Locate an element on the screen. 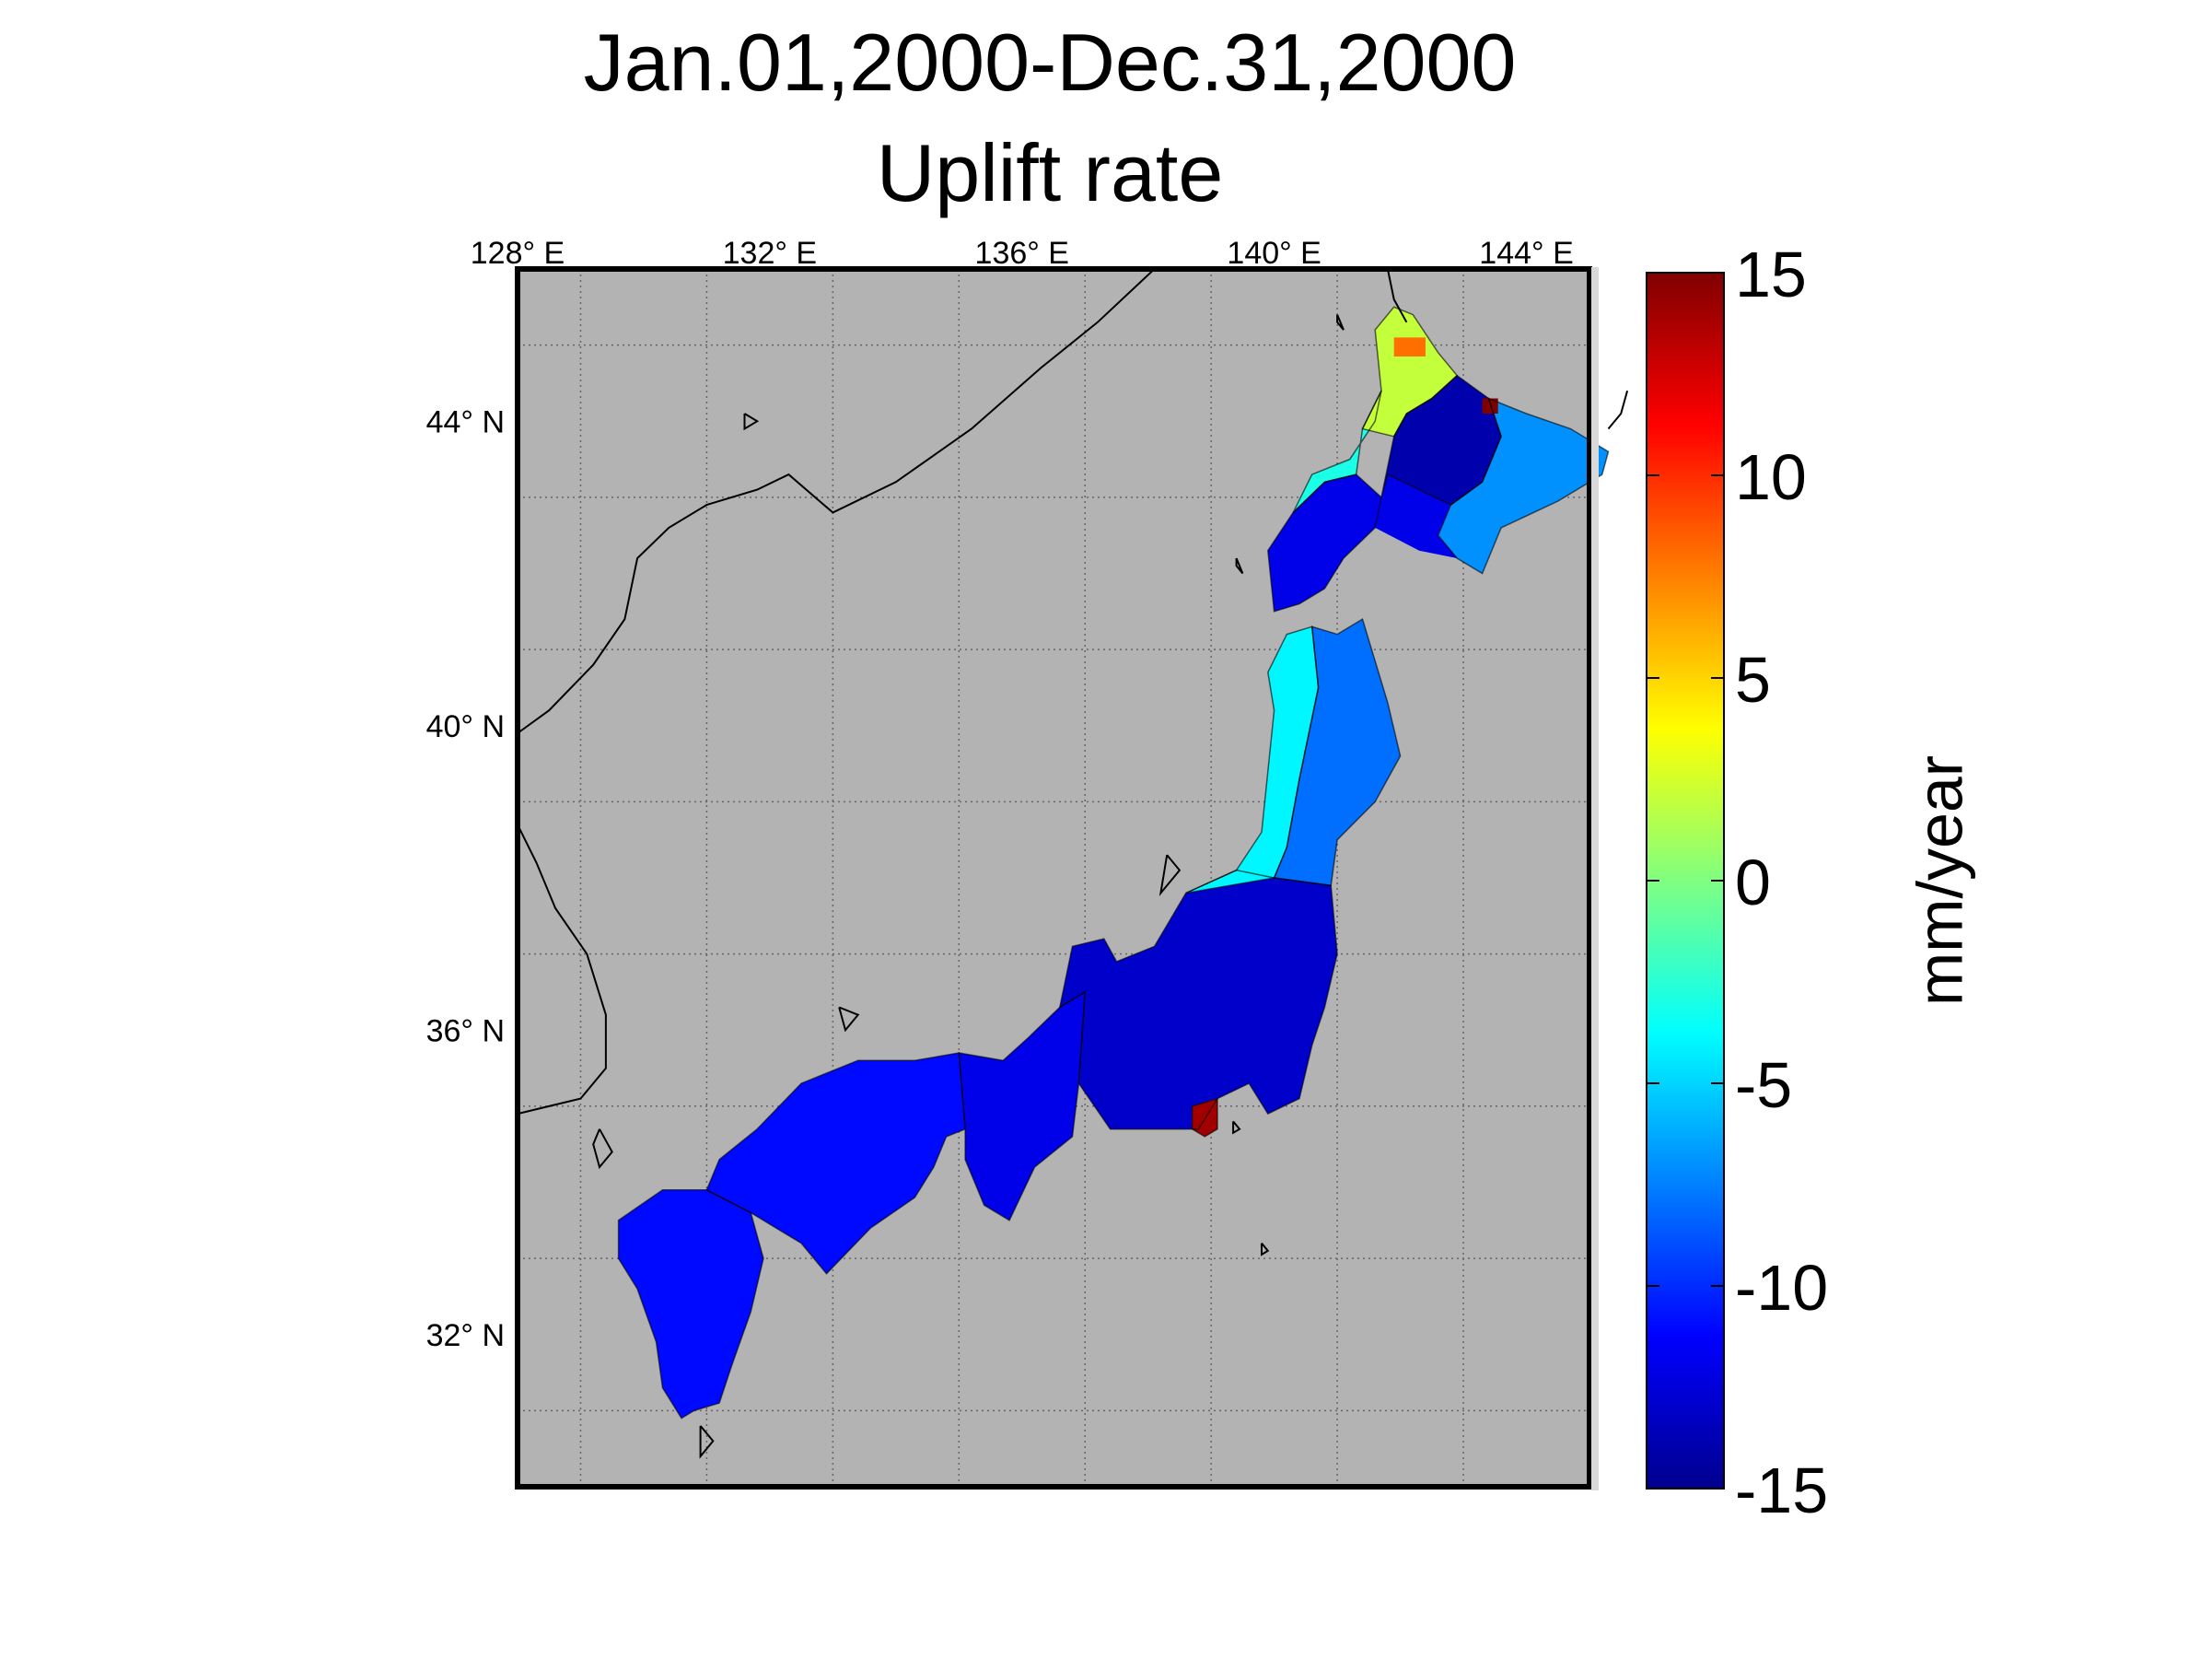  chart-title: Jan.01,2000-Dec.31,2000 is located at coordinates (1050, 63).